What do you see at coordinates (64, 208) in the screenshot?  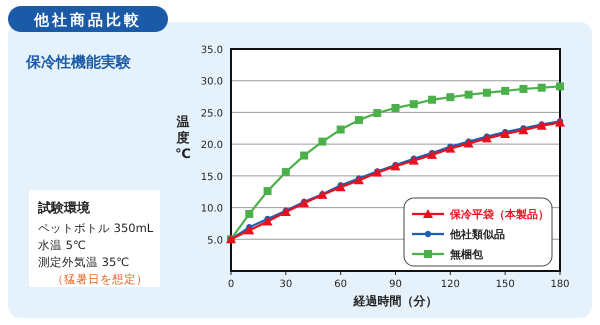 I see `text: 試験環境` at bounding box center [64, 208].